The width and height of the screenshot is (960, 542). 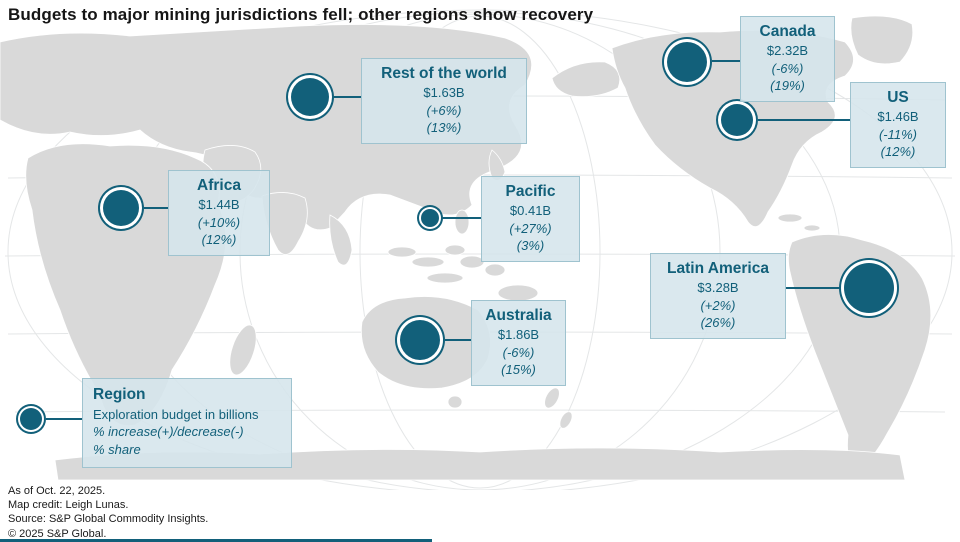 I want to click on rest-of-the-world-connector-line, so click(x=347, y=97).